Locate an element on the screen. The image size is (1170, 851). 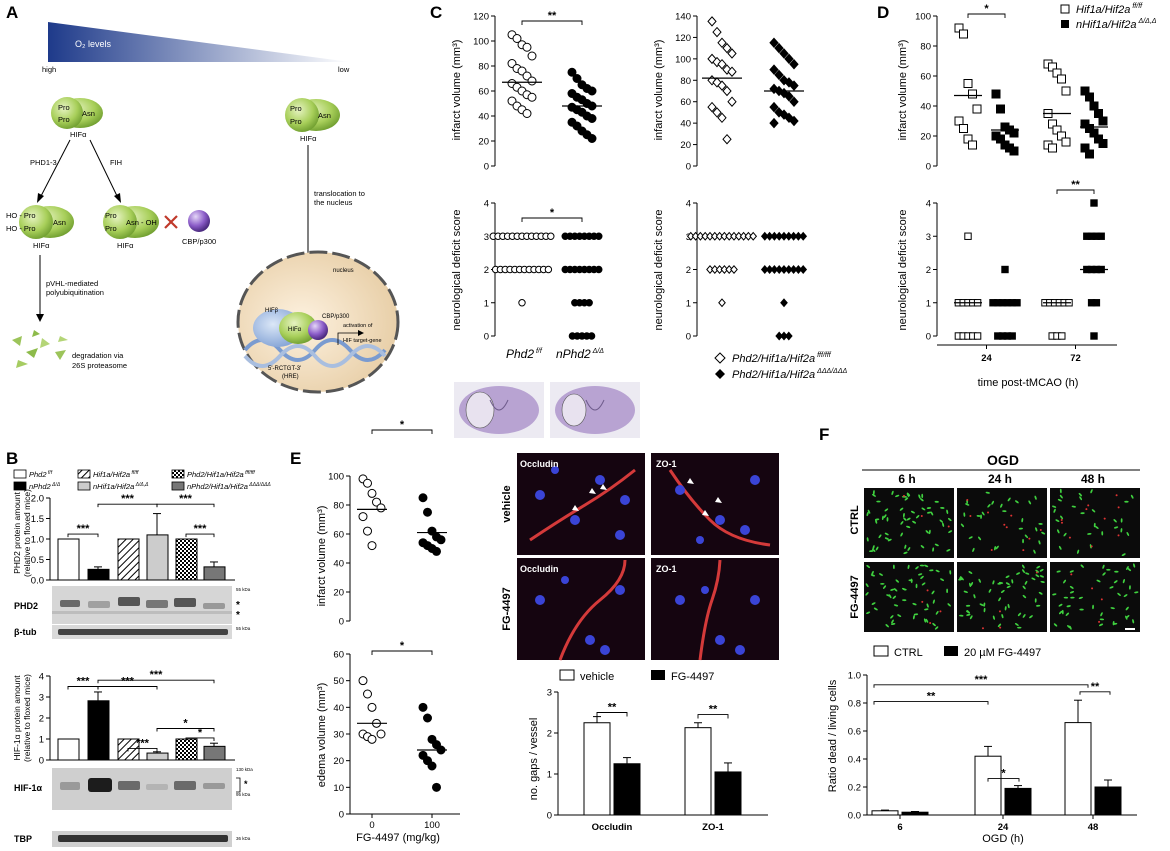
chart-c-nds-left: 0 1 2 3 4 * is located at coordinates (543, 271).